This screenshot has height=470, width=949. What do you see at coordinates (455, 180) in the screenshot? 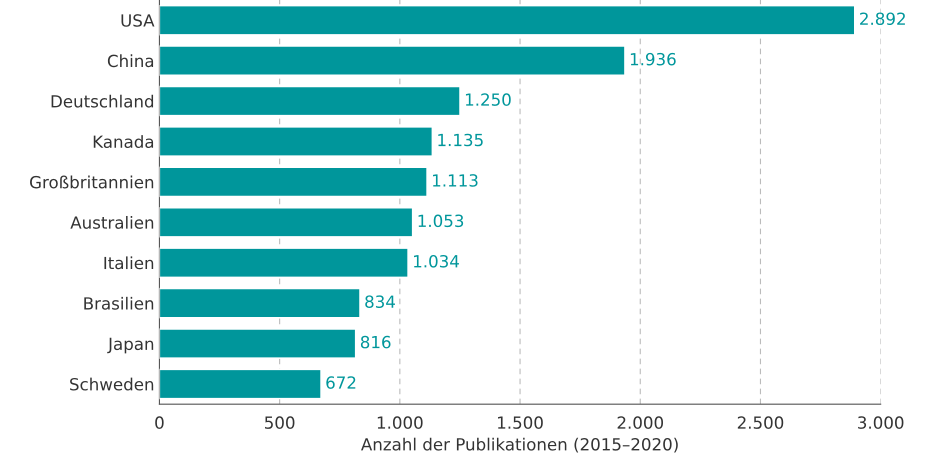
I see `data-label: 1.113` at bounding box center [455, 180].